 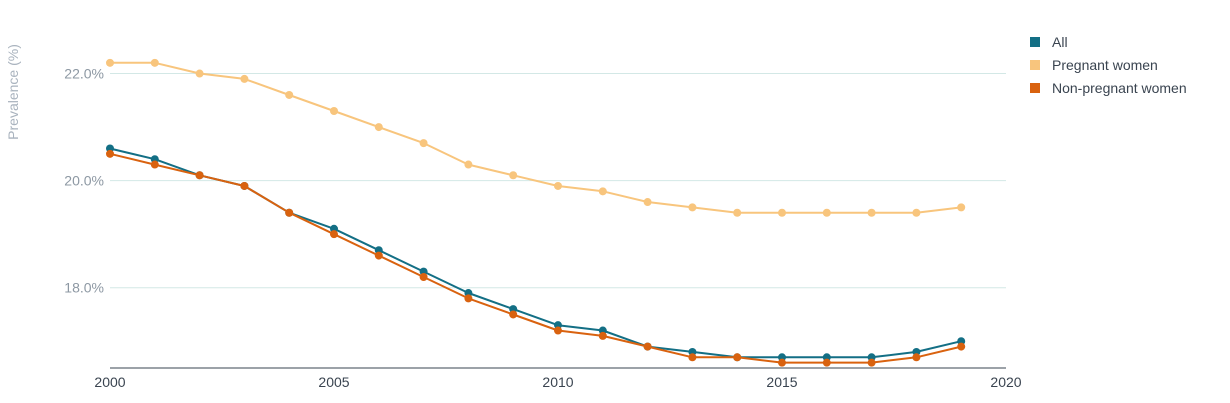 I want to click on y-tick-label: 22.0%, so click(x=84, y=74).